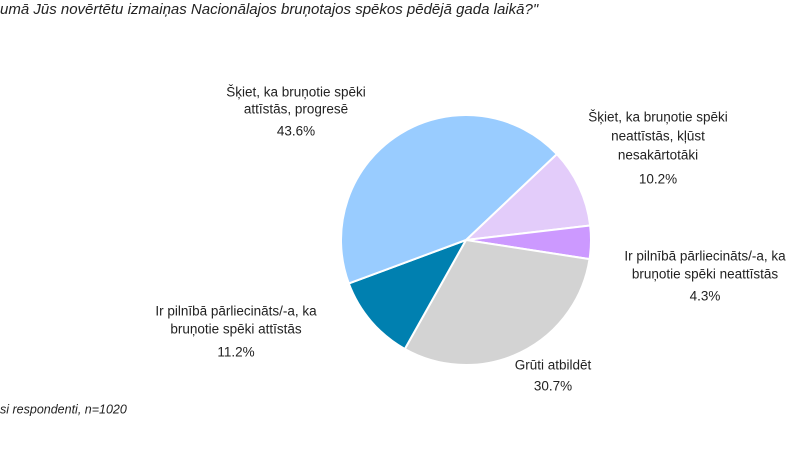 The width and height of the screenshot is (800, 450). I want to click on slice-label: bruņotie spēki neattīstās, so click(705, 274).